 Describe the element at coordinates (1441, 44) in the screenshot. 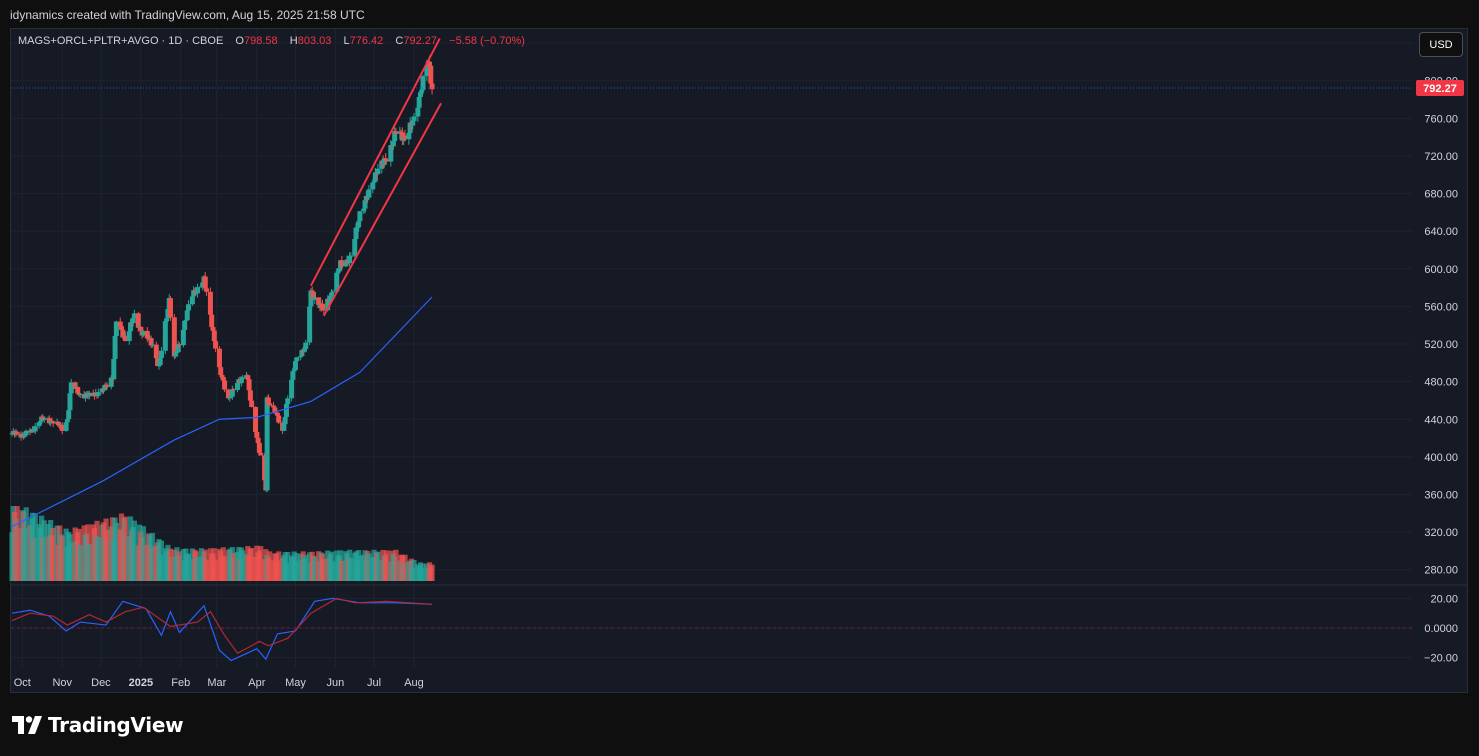

I see `currency-button: USD` at that location.